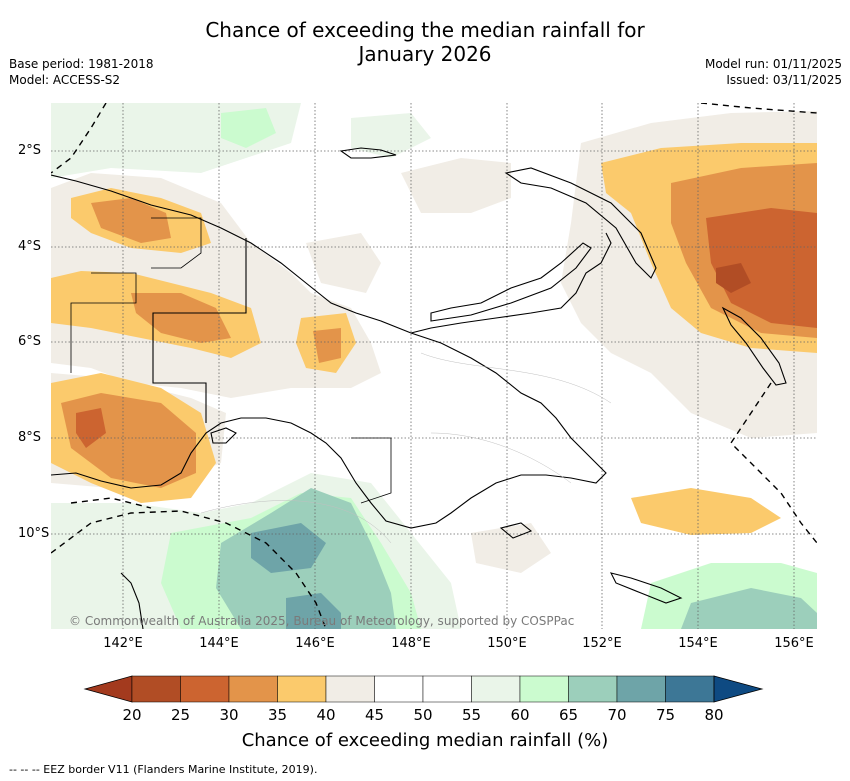 The image size is (850, 781). I want to click on meta-right: Model run: 01/11/2025 Issued: 03/11/2025, so click(773, 72).